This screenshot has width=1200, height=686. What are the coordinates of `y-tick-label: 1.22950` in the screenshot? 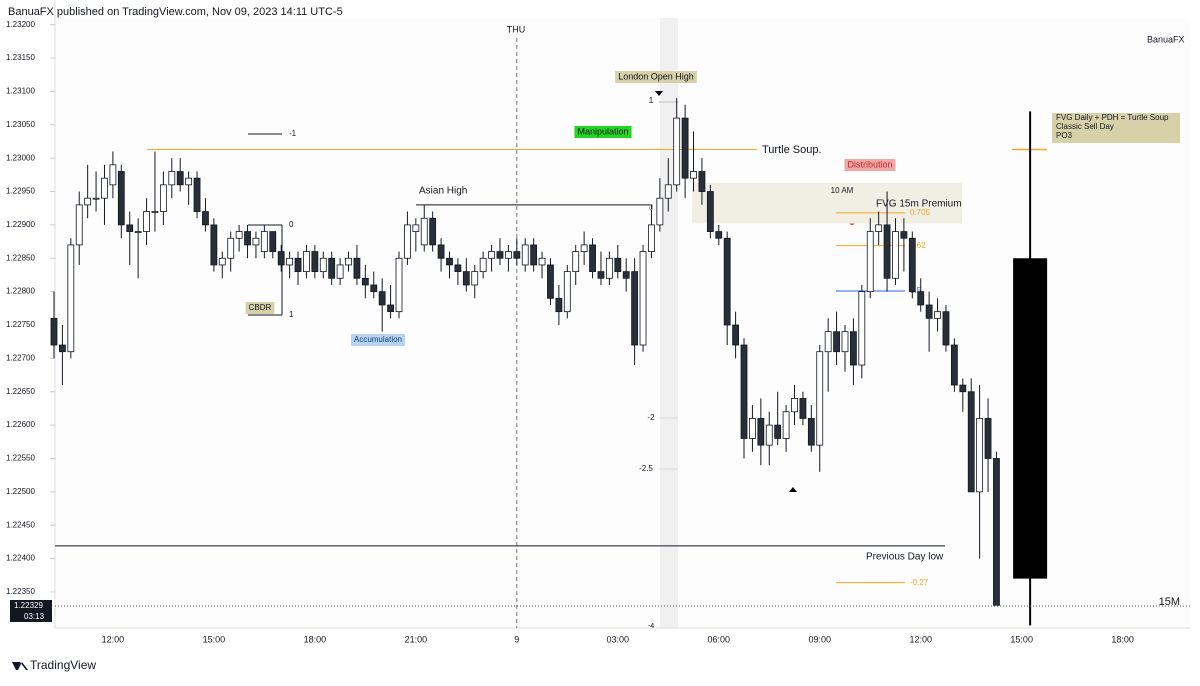 It's located at (20, 191).